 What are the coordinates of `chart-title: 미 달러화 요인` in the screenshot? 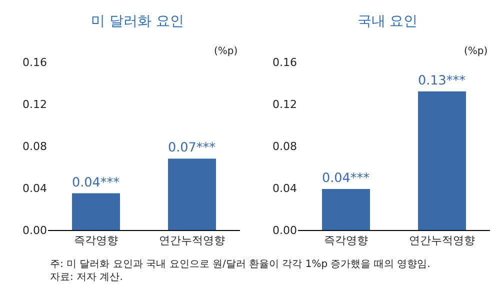 It's located at (137, 21).